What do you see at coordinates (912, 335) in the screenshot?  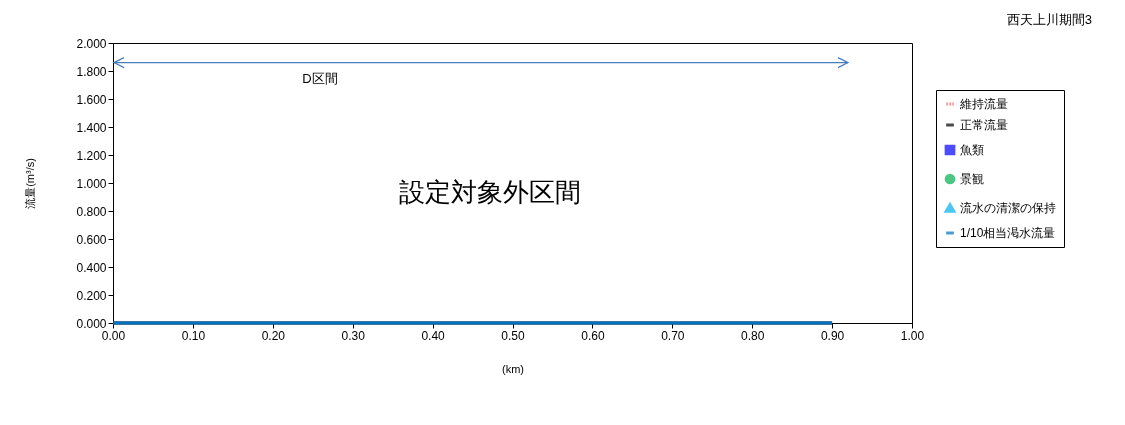 I see `x-tick-label: 1.00` at bounding box center [912, 335].